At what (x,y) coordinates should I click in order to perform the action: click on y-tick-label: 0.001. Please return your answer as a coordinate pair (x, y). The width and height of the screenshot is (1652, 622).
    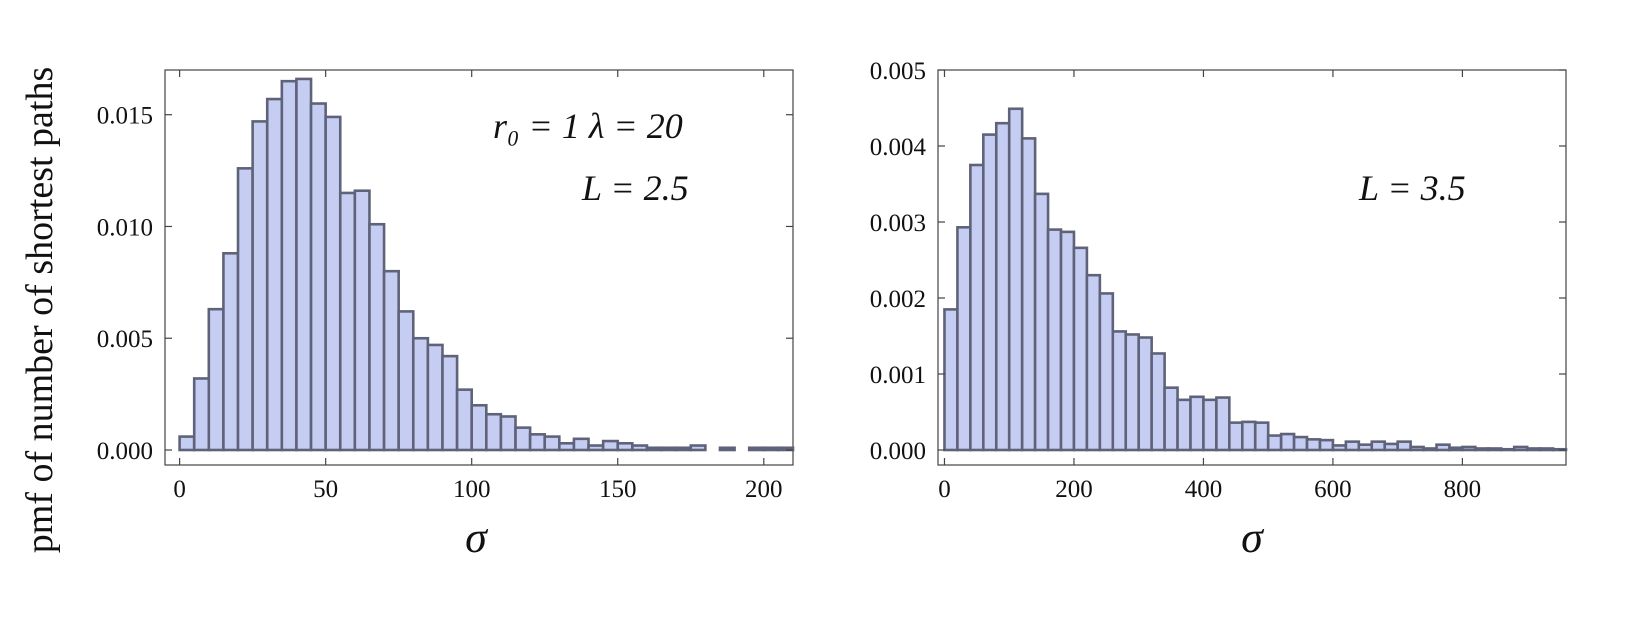
    Looking at the image, I should click on (898, 375).